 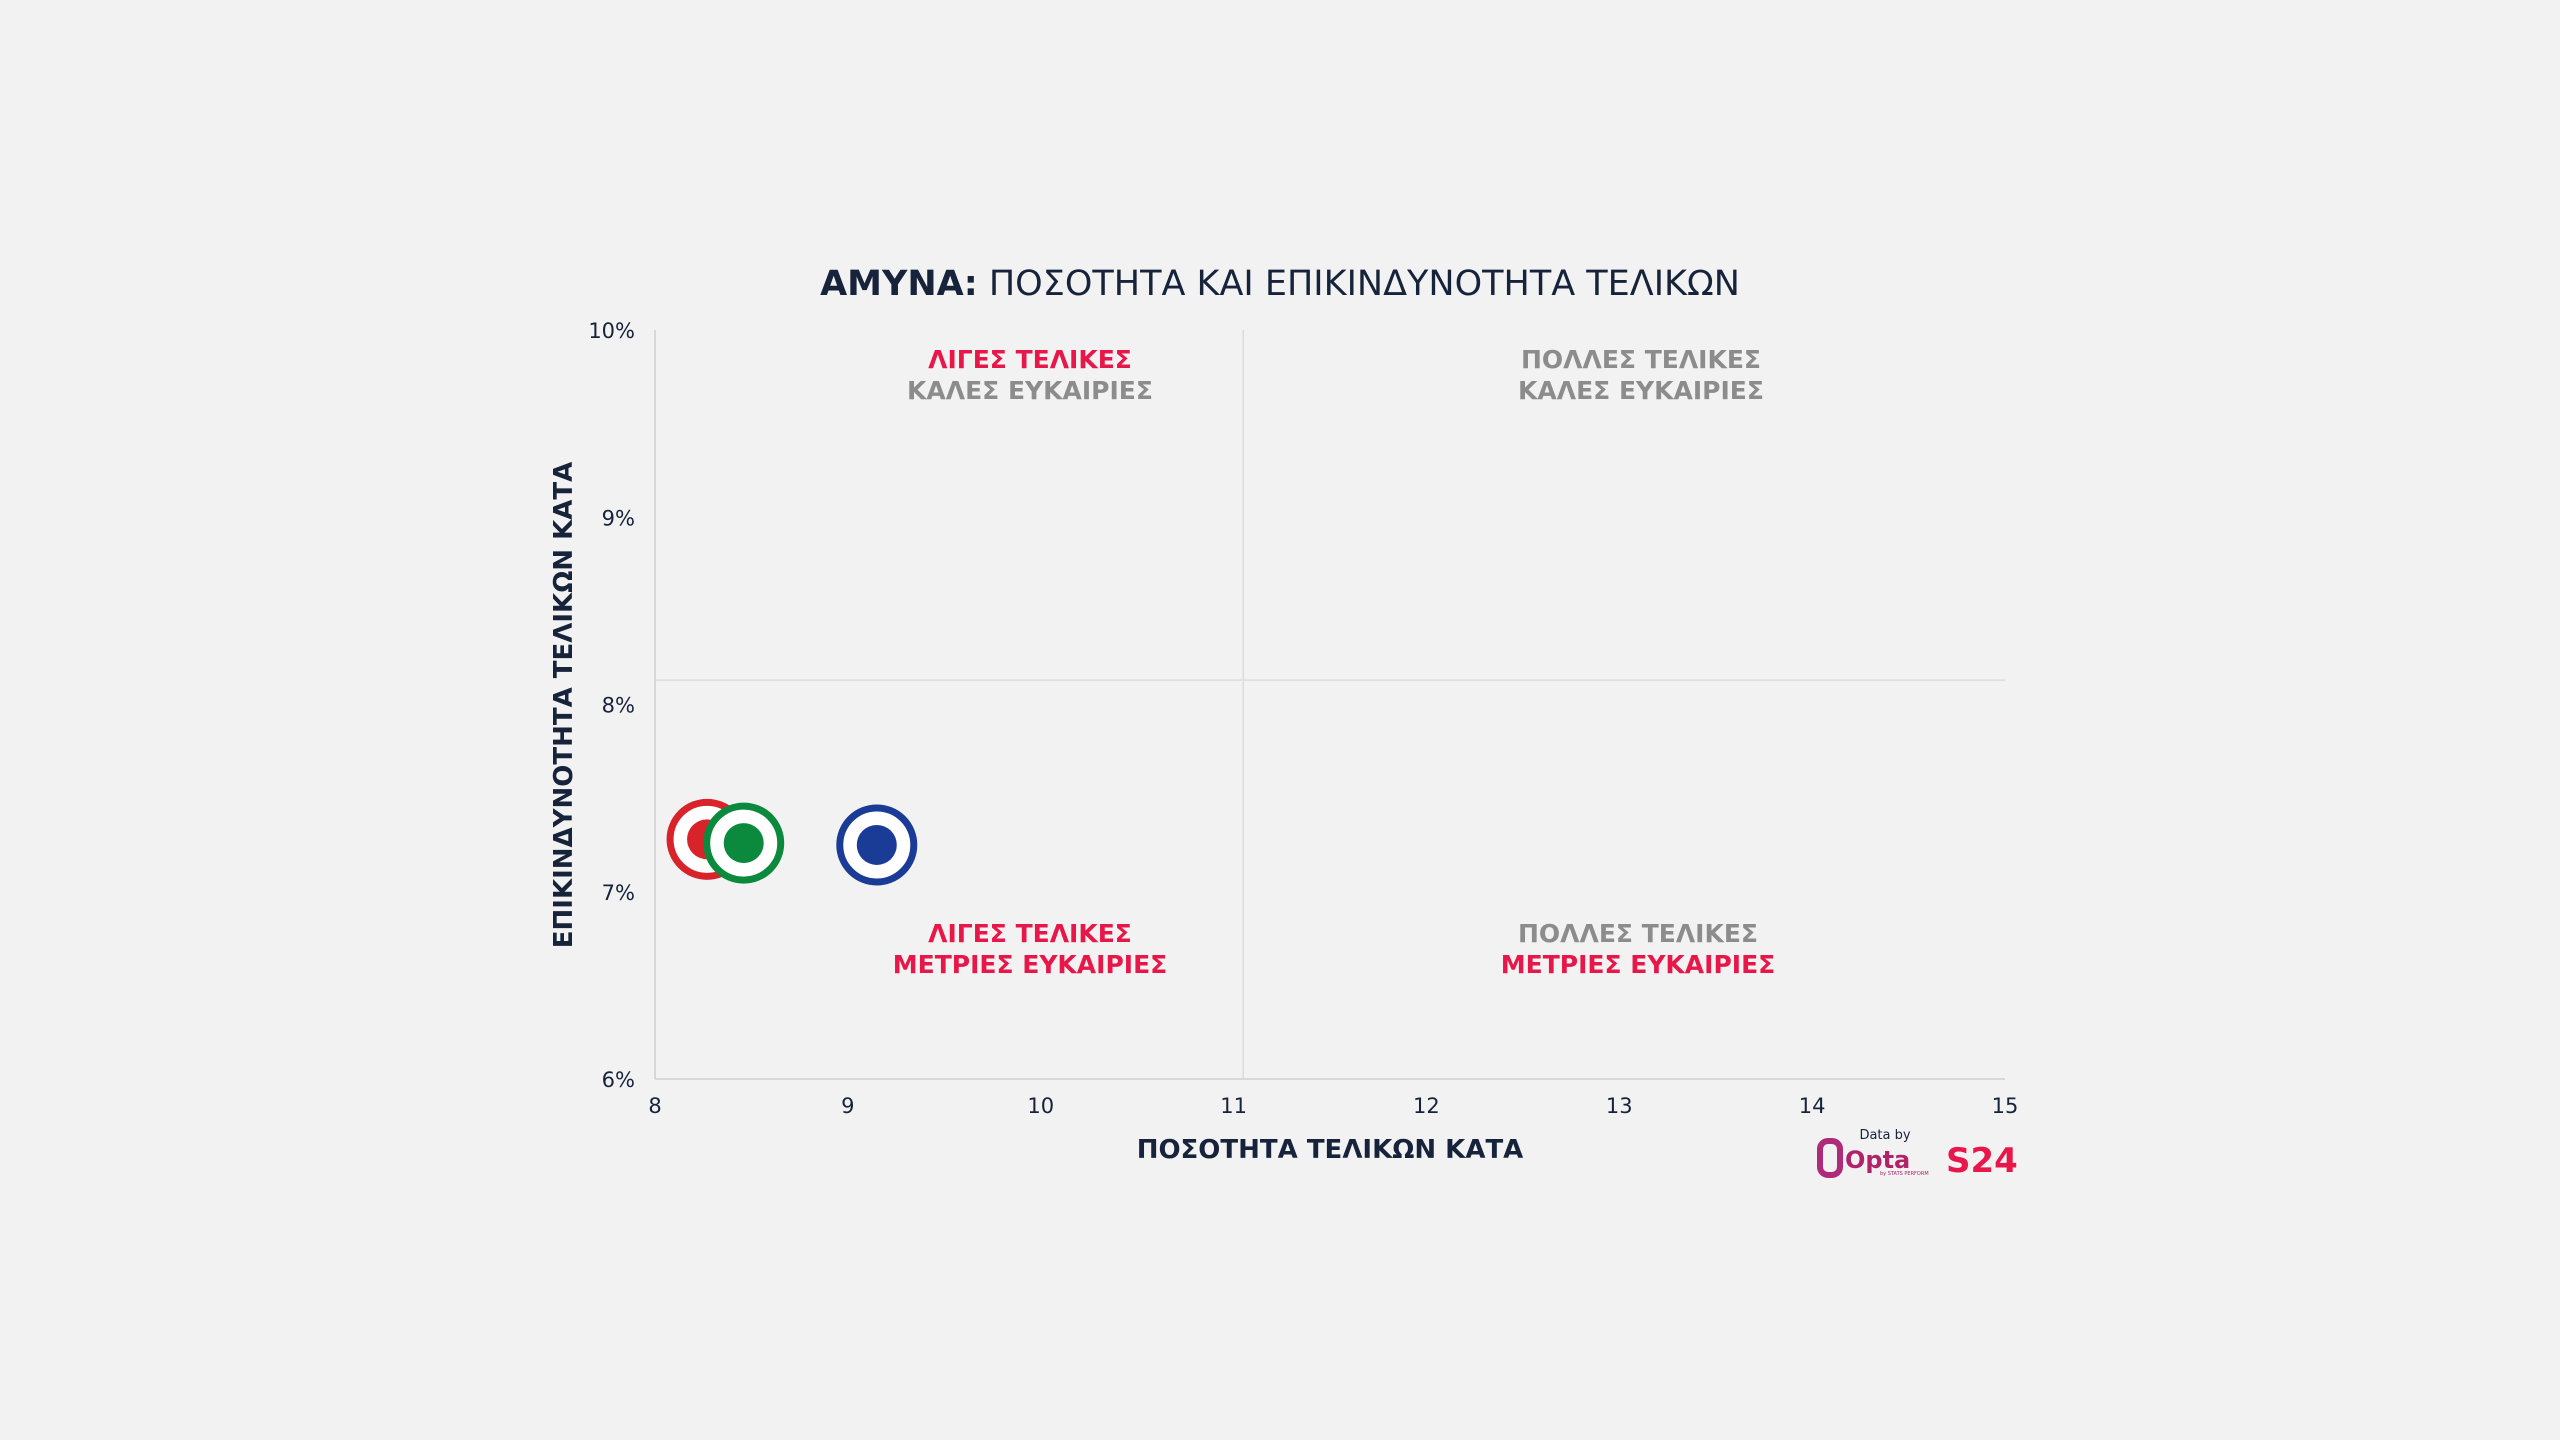 I want to click on opta-logo-icon: Opta by STATS PERFORM, so click(x=1873, y=1158).